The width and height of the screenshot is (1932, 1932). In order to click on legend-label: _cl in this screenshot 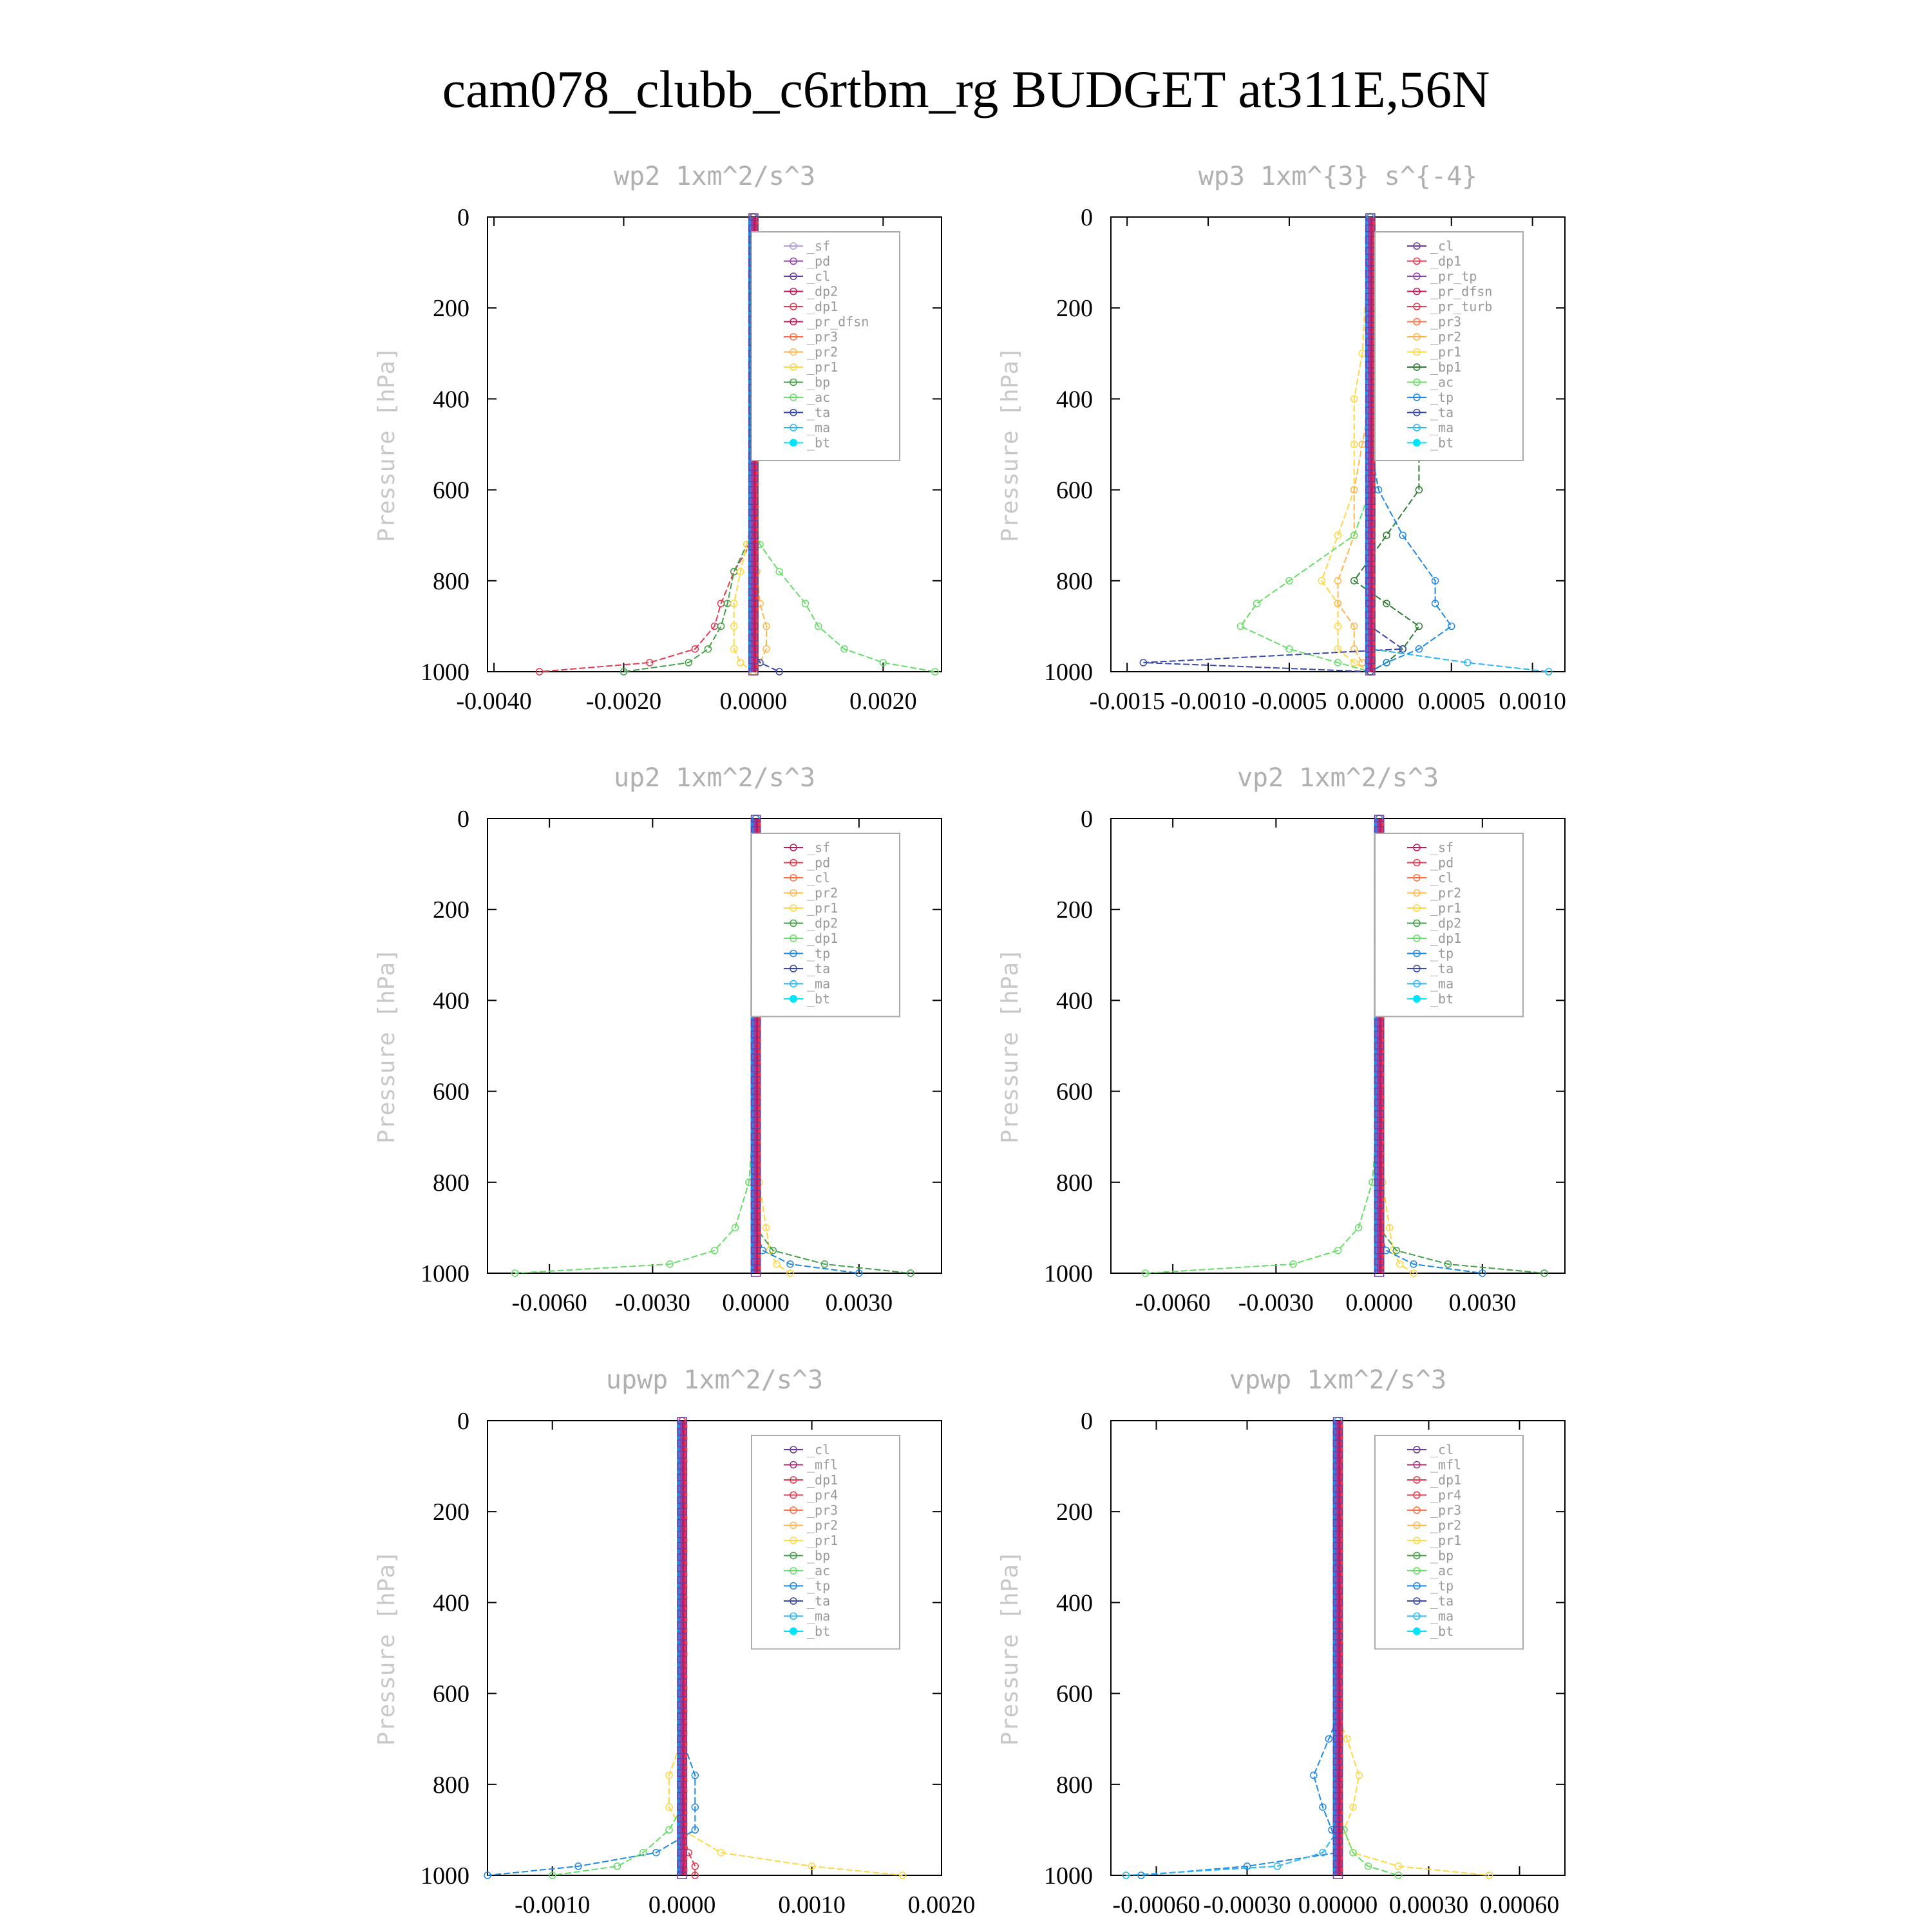, I will do `click(1442, 1449)`.